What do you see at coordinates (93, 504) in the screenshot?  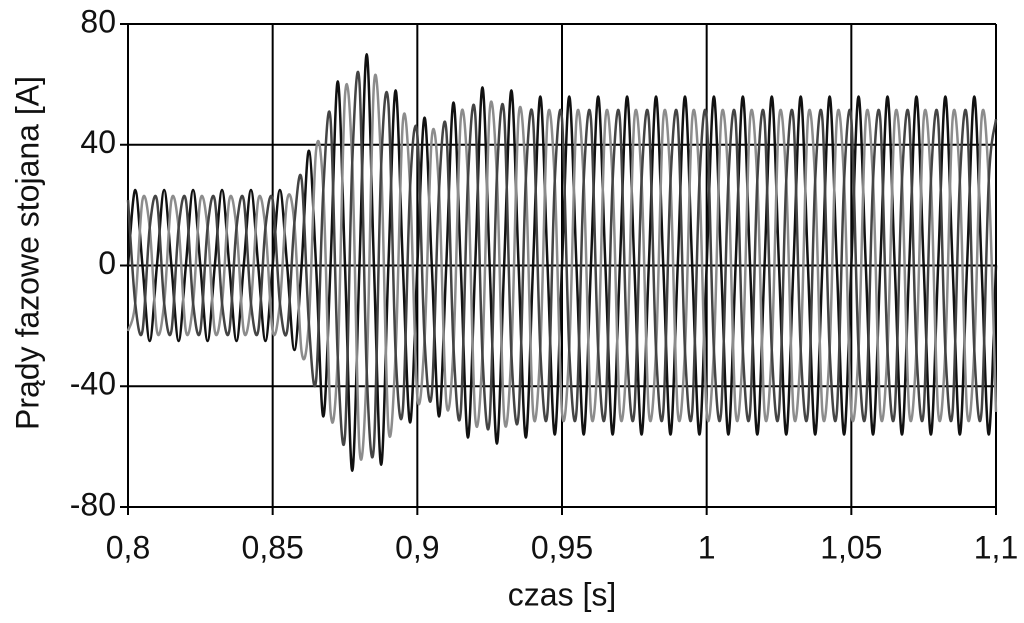 I see `y-tick-label: -80` at bounding box center [93, 504].